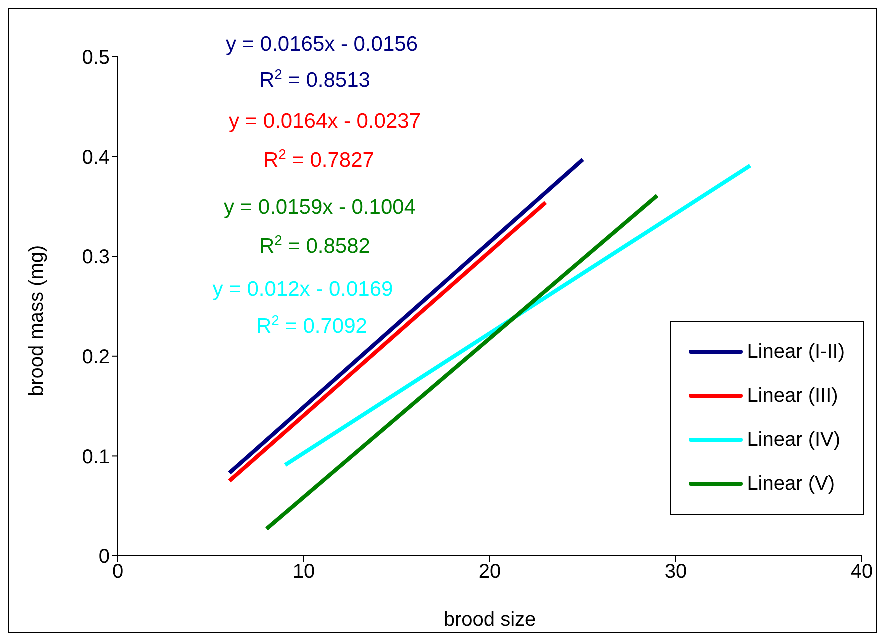 This screenshot has width=883, height=639. Describe the element at coordinates (304, 572) in the screenshot. I see `x-tick-label: 10` at that location.